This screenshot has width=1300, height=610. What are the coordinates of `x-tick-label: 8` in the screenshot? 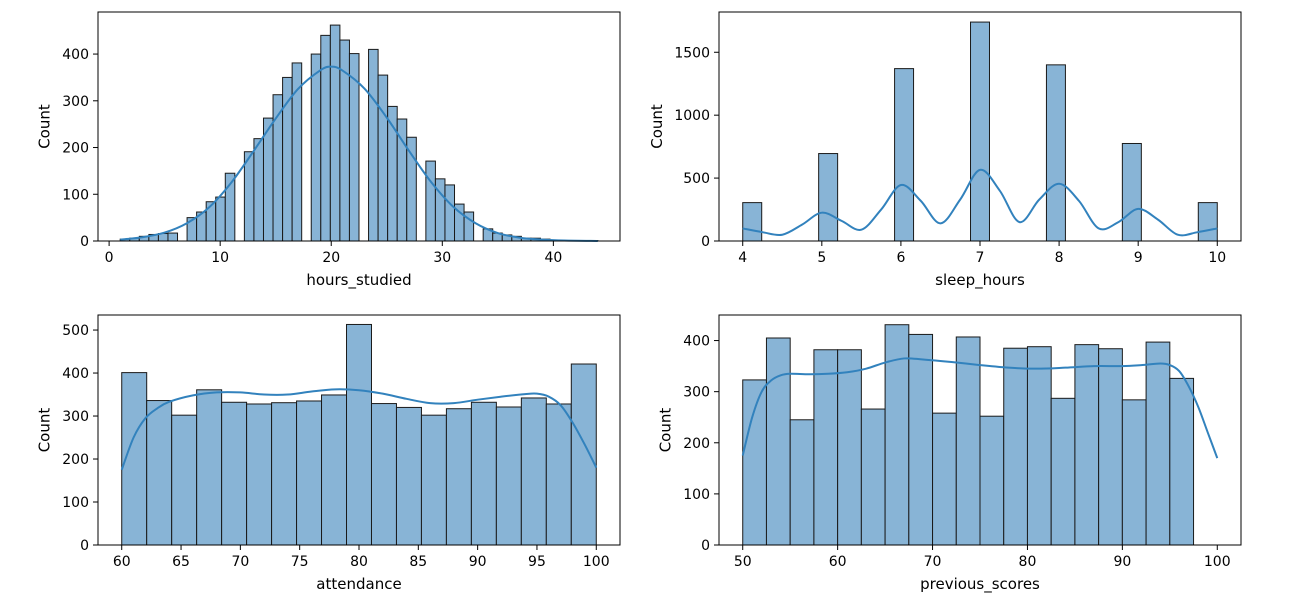 It's located at (1059, 258).